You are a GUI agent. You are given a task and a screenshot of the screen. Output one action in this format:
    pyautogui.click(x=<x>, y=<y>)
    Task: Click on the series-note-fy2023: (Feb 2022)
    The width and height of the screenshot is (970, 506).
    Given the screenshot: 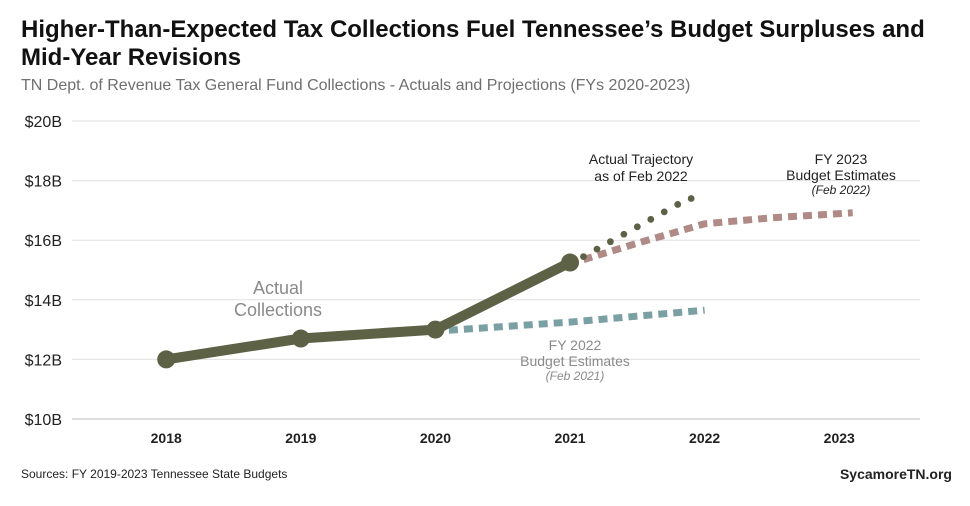 What is the action you would take?
    pyautogui.click(x=841, y=190)
    